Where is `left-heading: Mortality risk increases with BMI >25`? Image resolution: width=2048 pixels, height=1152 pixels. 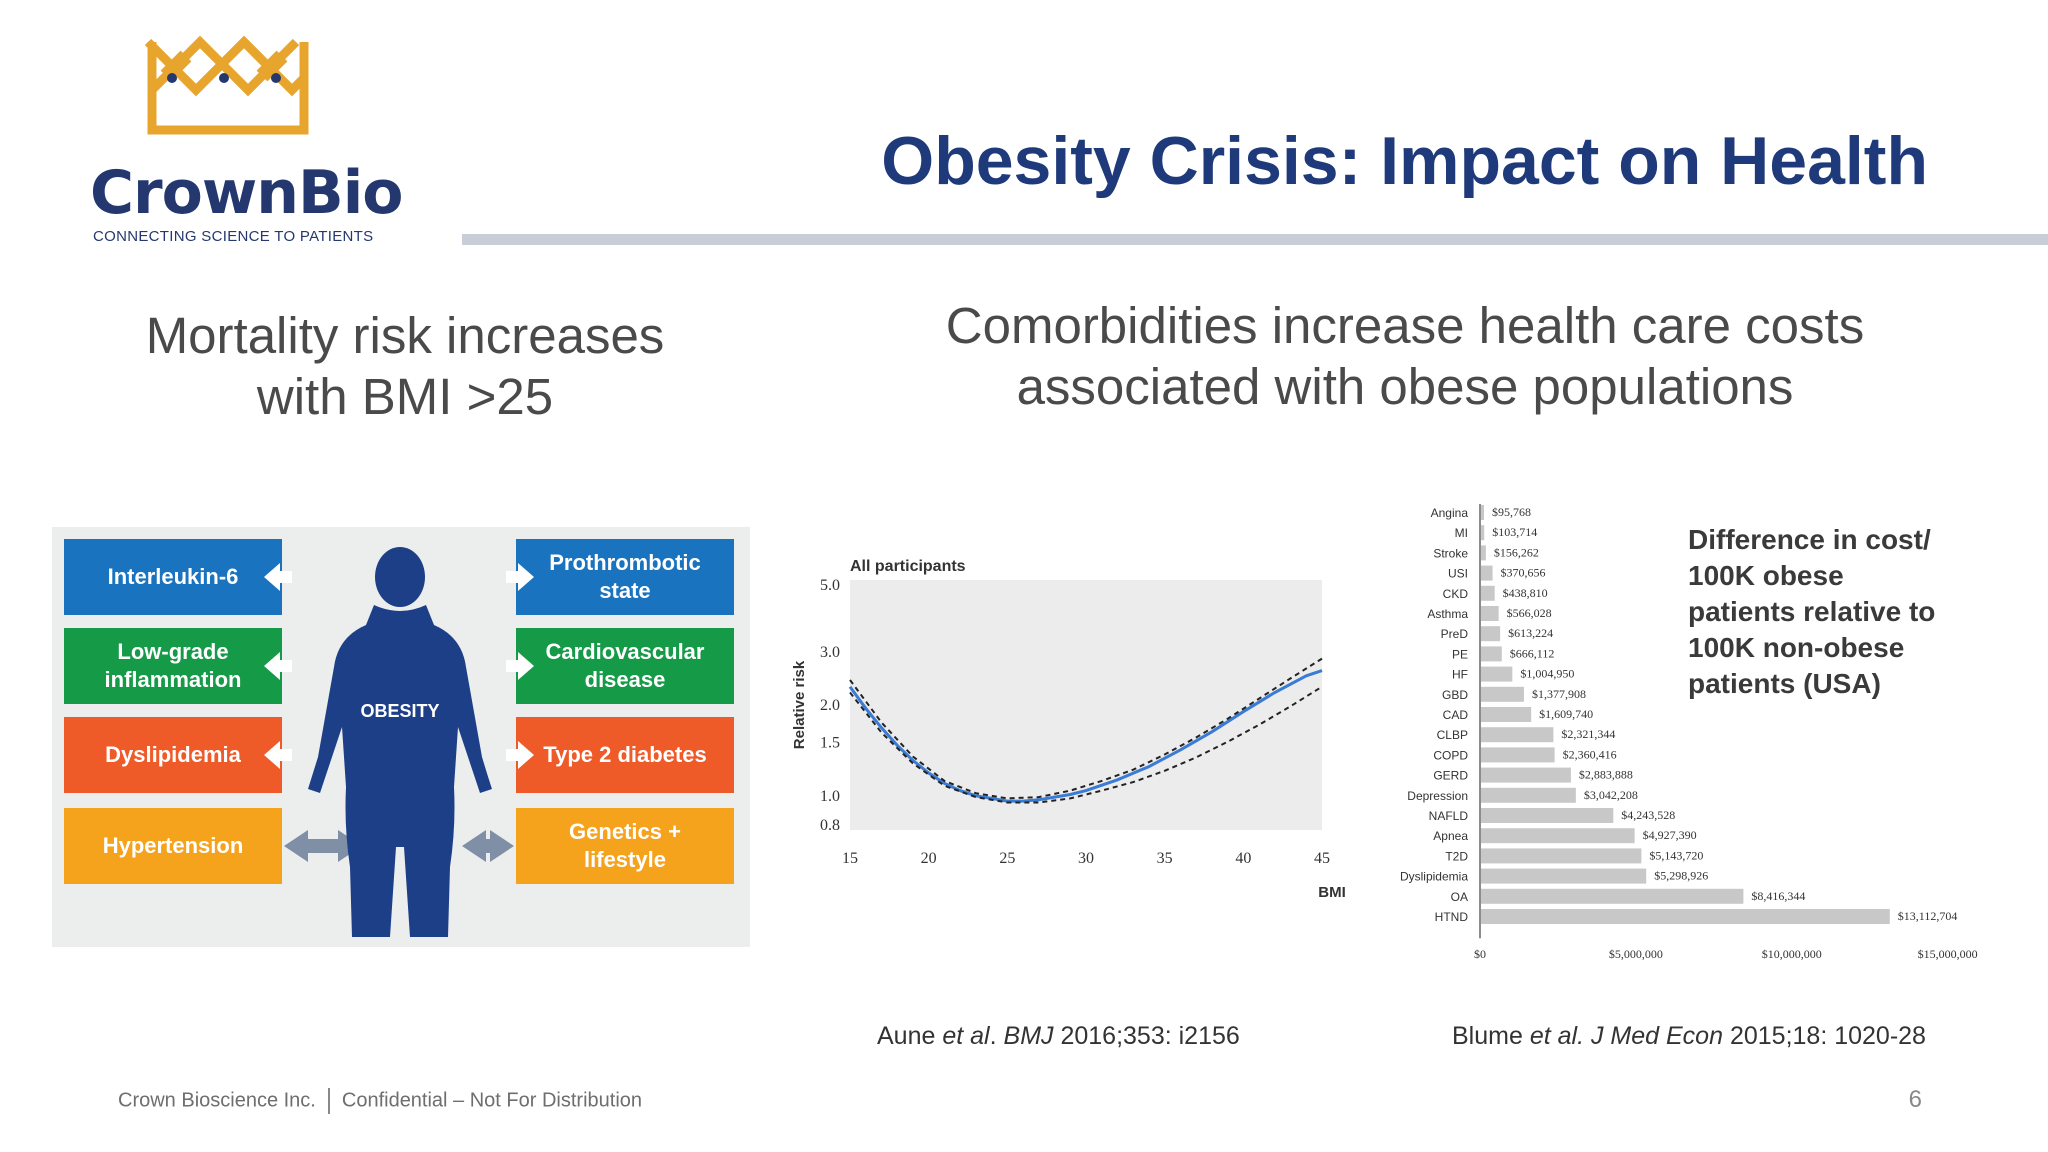 left-heading: Mortality risk increases with BMI >25 is located at coordinates (405, 366).